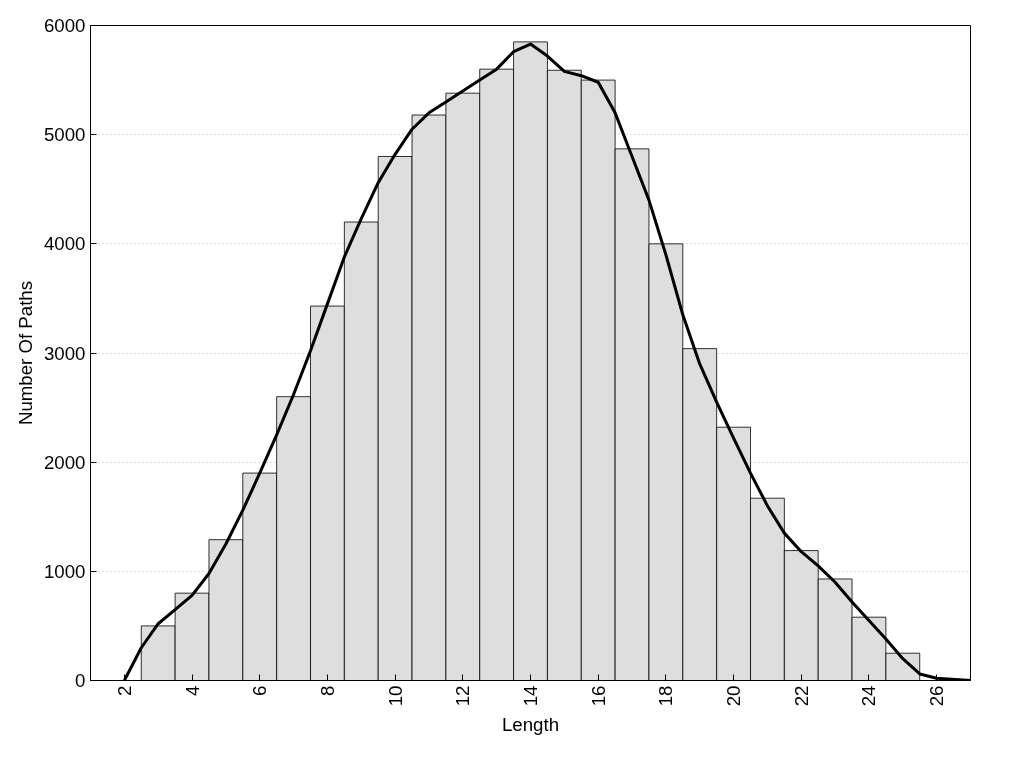 This screenshot has height=768, width=1024. I want to click on y-tick-label: 5000, so click(65, 135).